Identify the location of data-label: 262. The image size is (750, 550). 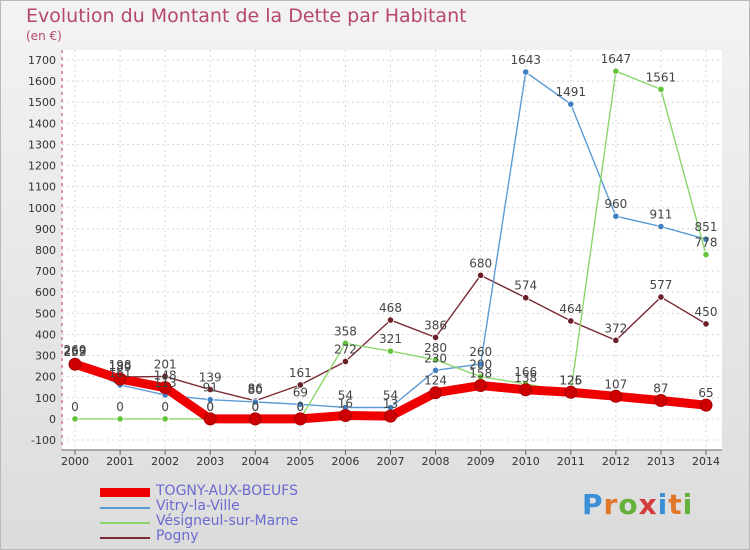
(75, 352).